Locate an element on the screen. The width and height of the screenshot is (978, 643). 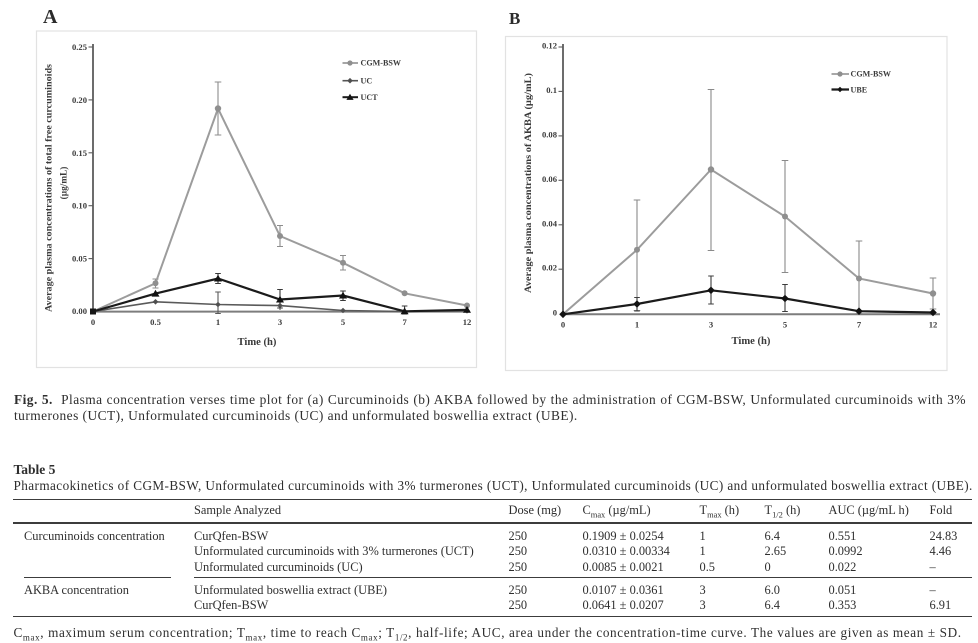
svg-text: 0.10 is located at coordinates (79, 206).